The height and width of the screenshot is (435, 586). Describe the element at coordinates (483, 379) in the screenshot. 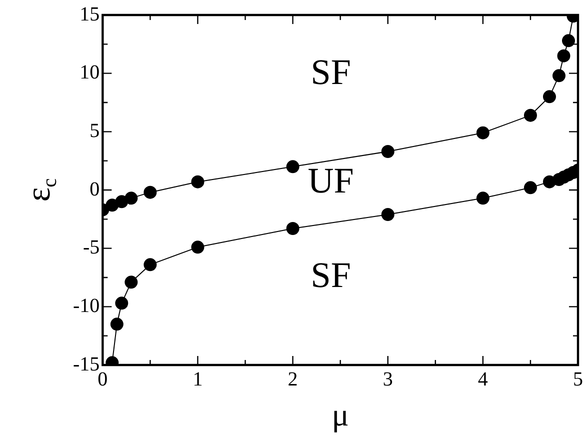

I see `x-tick-label: 4` at that location.